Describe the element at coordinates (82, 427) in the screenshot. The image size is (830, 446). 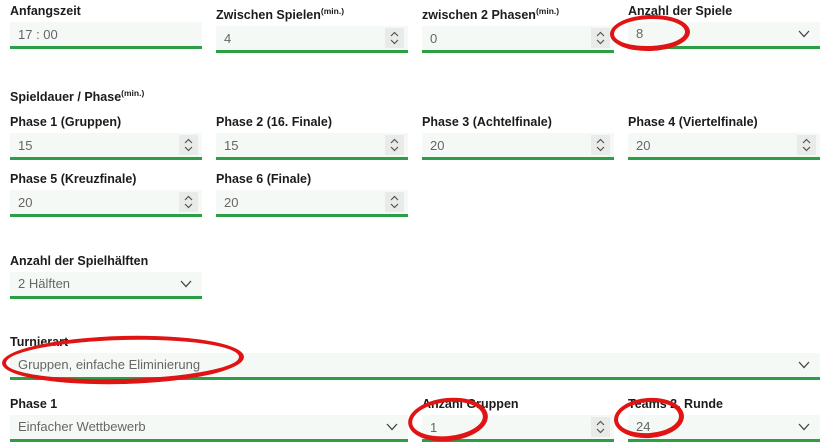
I see `phase-1-type-value: Einfacher Wettbewerb` at that location.